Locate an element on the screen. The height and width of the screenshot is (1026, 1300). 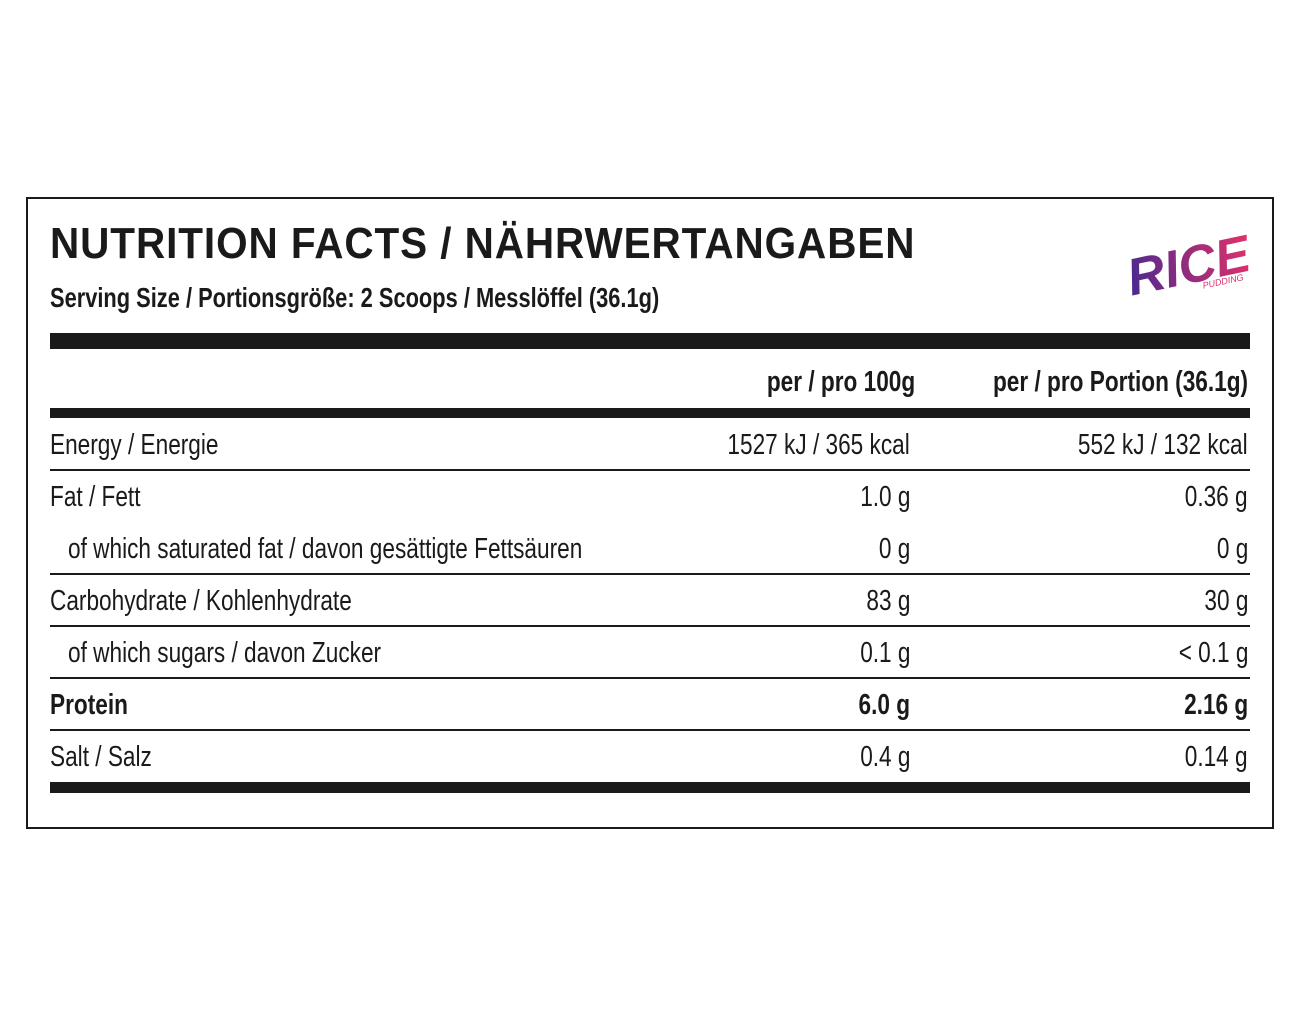
cell-portion: 0.36 g is located at coordinates (1216, 497).